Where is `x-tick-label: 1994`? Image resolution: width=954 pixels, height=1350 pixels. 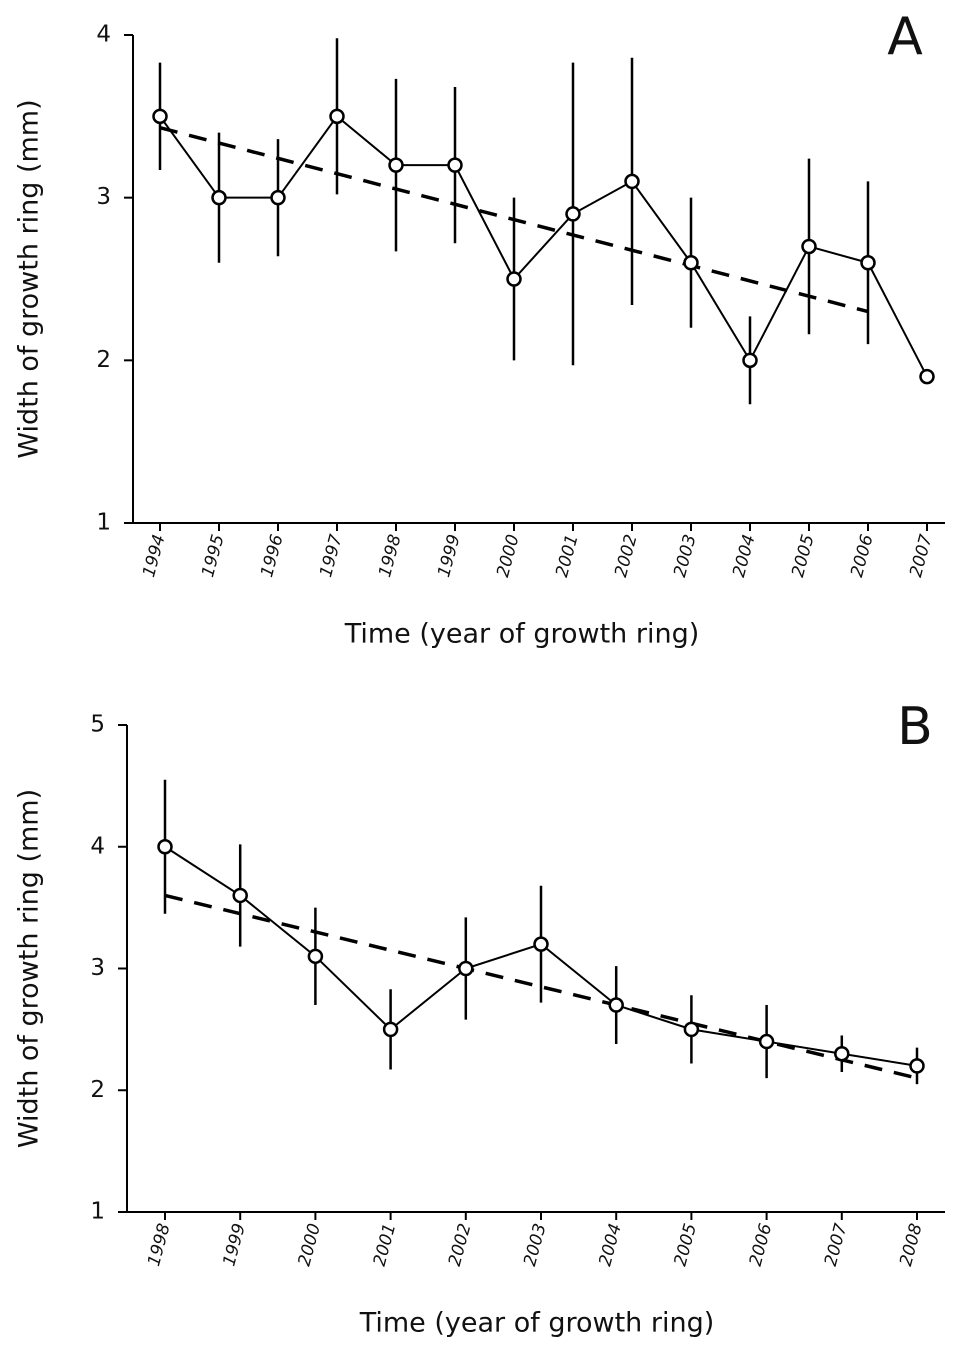
x-tick-label: 1994 is located at coordinates (154, 555).